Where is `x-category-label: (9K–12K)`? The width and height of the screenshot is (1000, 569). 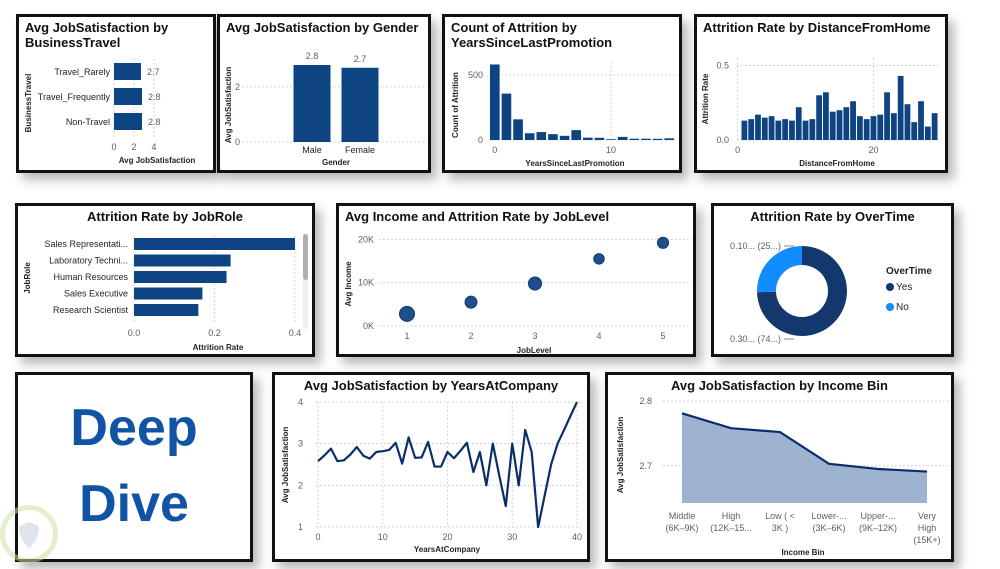 x-category-label: (9K–12K) is located at coordinates (878, 528).